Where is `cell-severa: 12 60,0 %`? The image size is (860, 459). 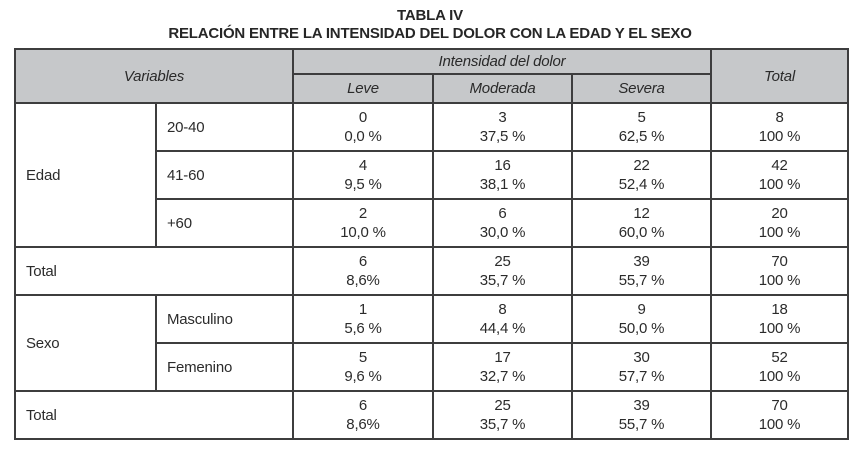 cell-severa: 12 60,0 % is located at coordinates (641, 223).